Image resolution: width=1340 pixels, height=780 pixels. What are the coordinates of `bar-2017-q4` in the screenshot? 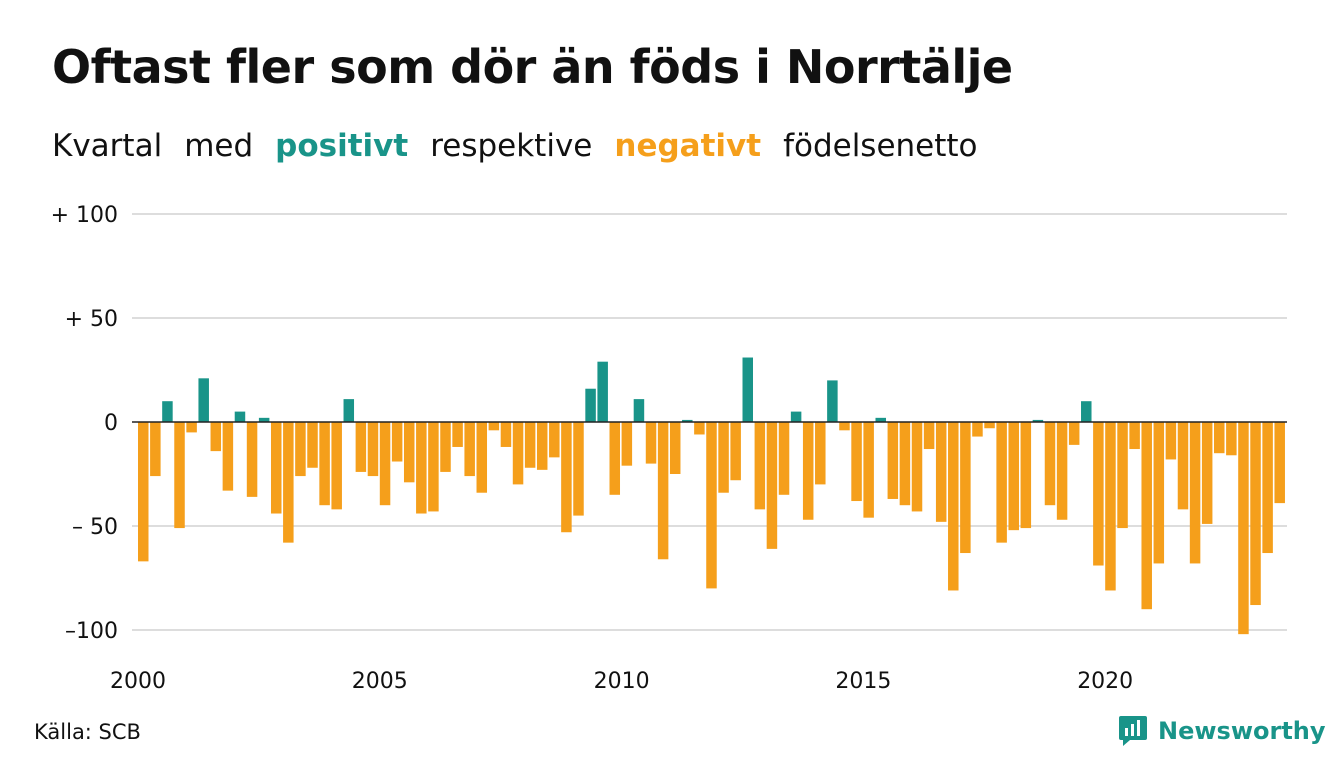 It's located at (1001, 482).